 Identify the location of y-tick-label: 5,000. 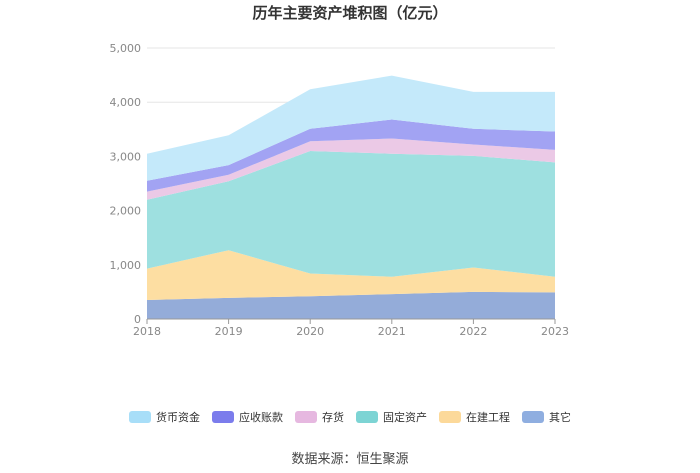
(126, 48).